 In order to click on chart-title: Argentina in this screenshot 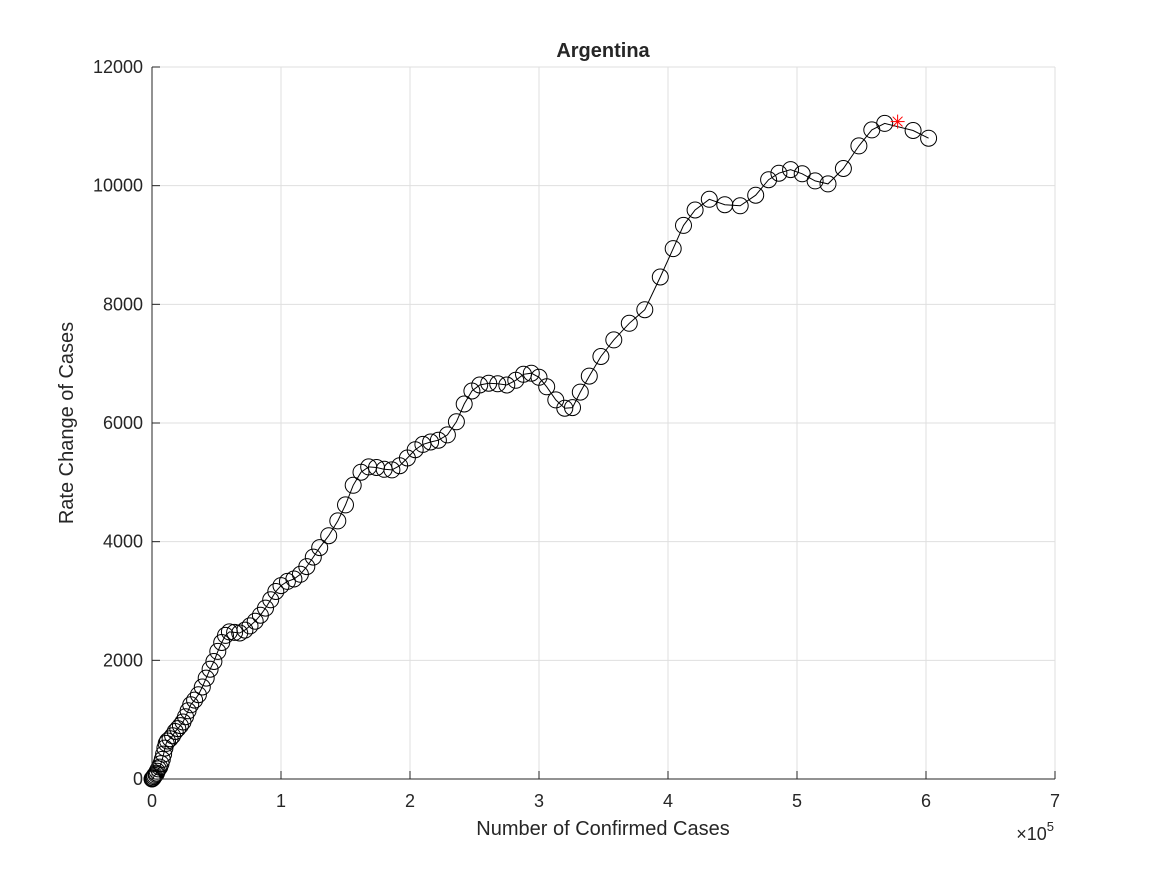, I will do `click(603, 51)`.